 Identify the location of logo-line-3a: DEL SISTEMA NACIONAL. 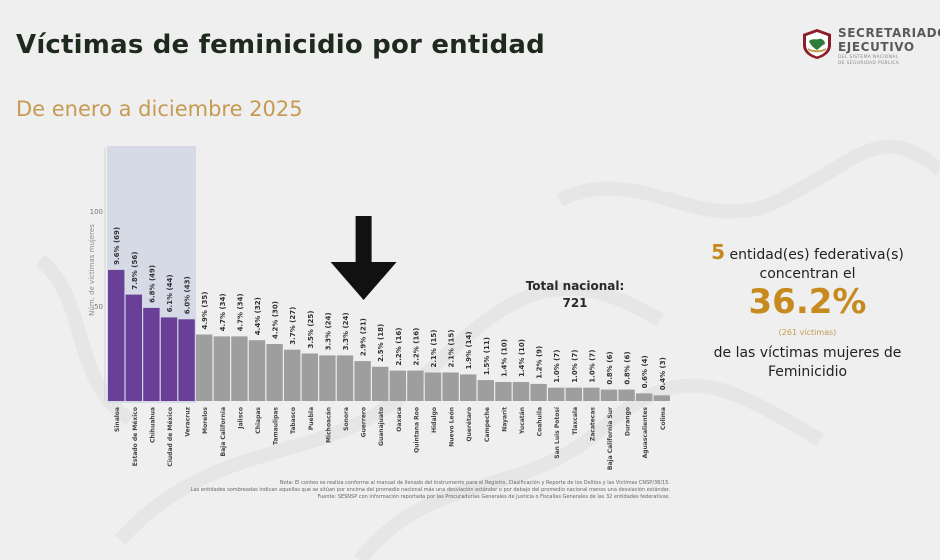
(868, 57).